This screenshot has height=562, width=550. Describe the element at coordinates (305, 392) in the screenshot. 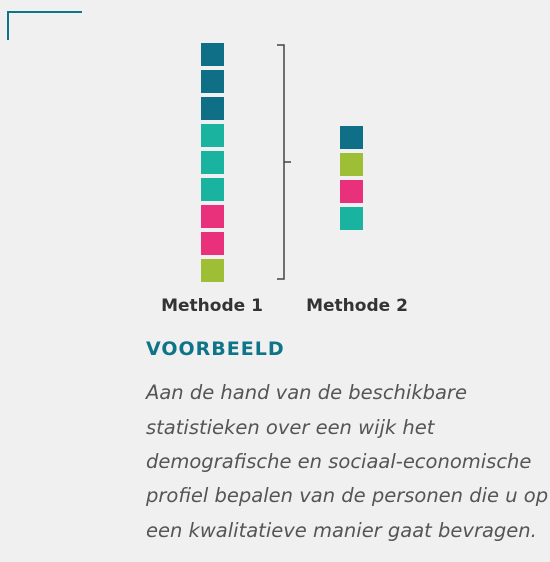

I see `example-line: Aan de hand van de beschikbare` at that location.